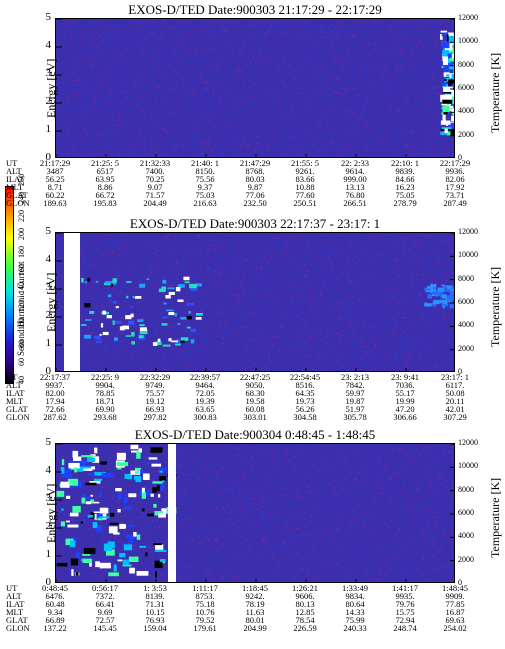  Describe the element at coordinates (405, 401) in the screenshot. I see `table-cell: 19.99` at that location.